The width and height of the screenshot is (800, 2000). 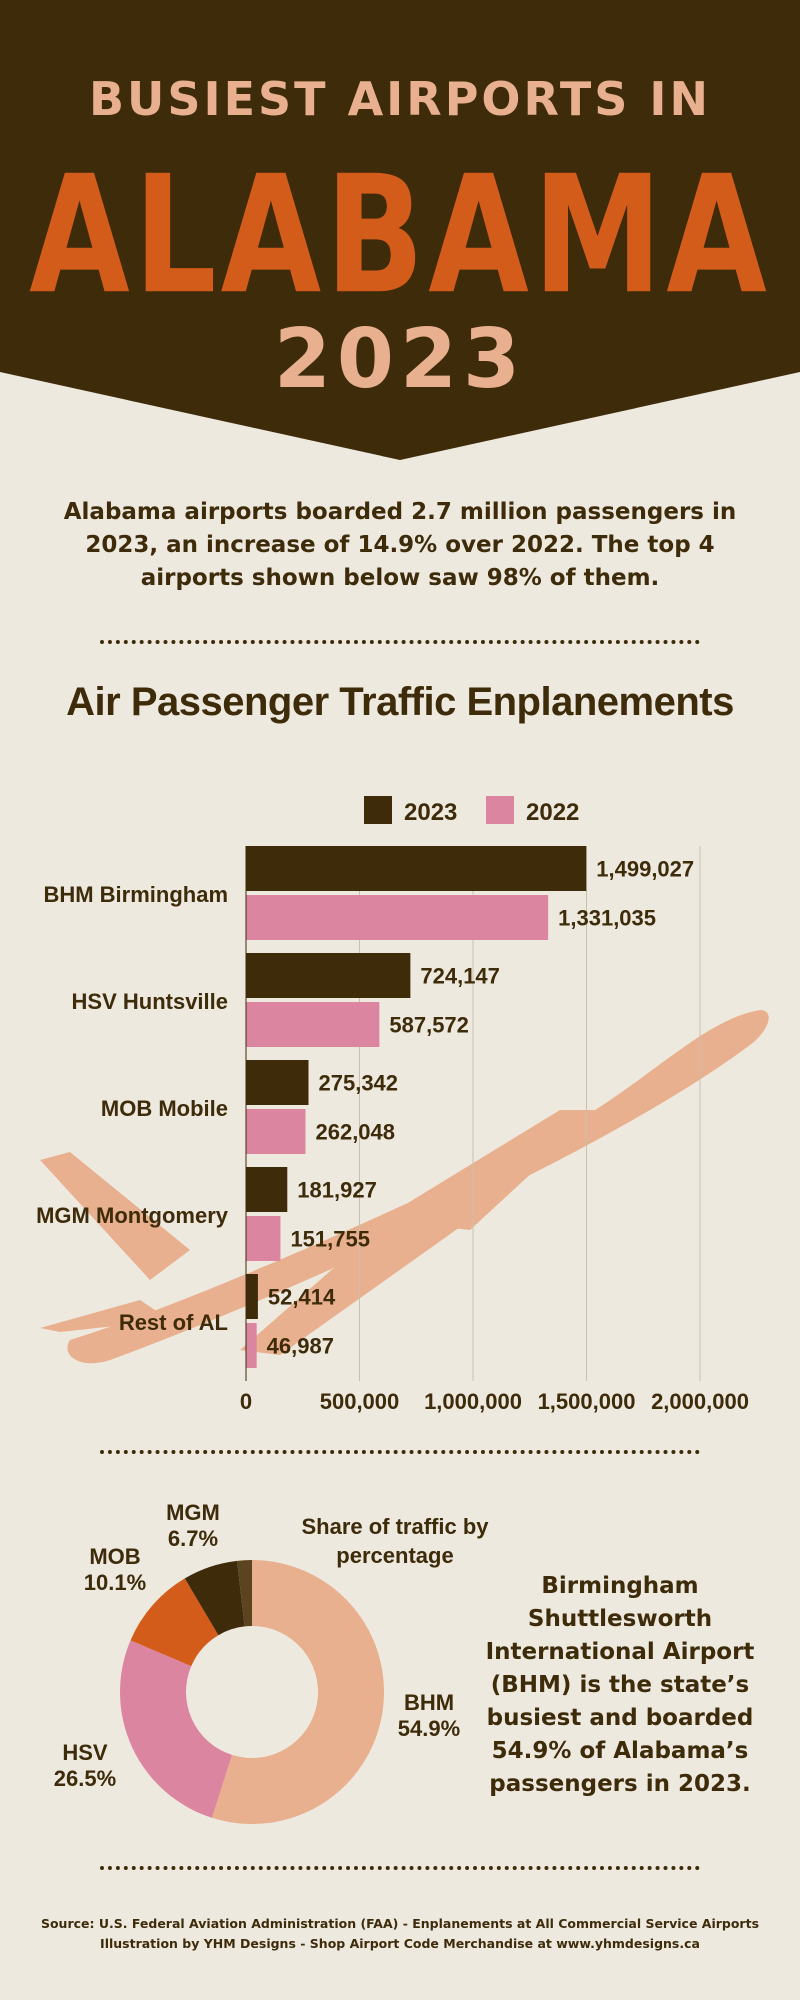 I want to click on airplane-tail, so click(x=115, y=1216).